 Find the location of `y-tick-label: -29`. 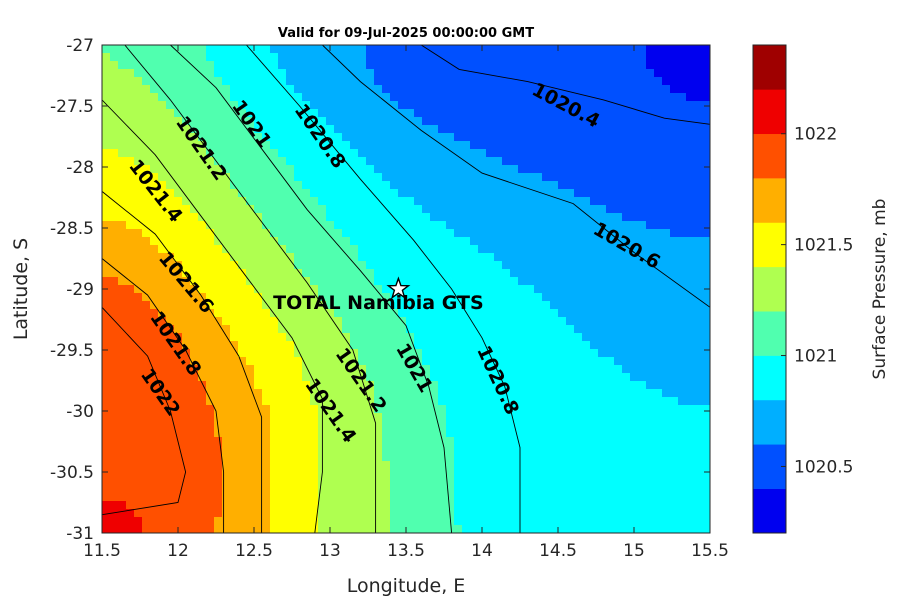

y-tick-label: -29 is located at coordinates (80, 290).